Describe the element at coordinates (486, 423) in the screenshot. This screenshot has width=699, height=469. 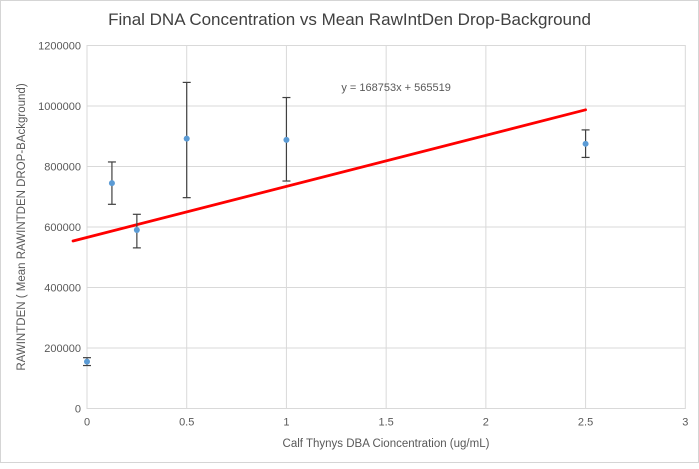
I see `x-tick-label: 2` at that location.